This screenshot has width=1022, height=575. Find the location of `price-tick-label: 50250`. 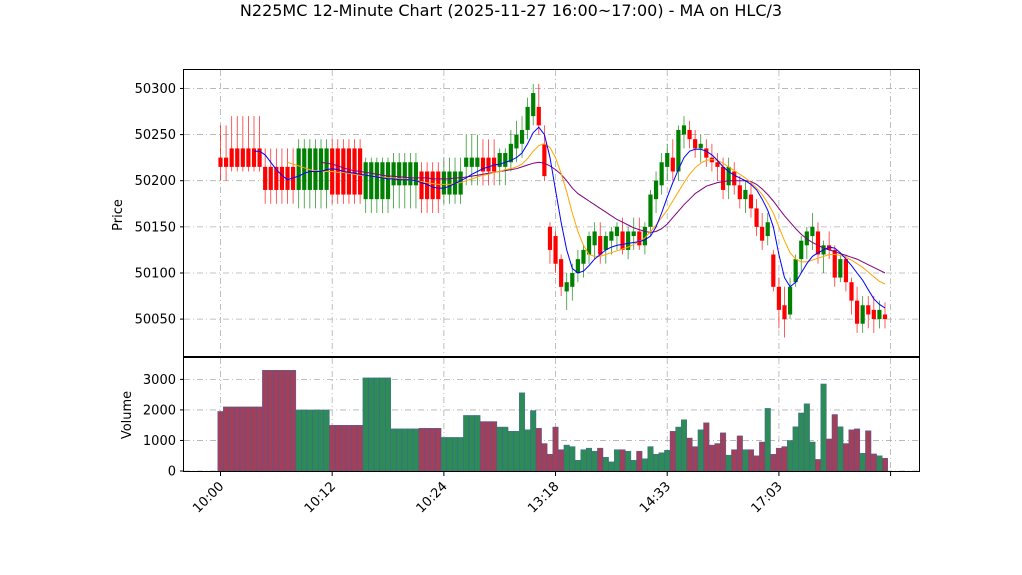

price-tick-label: 50250 is located at coordinates (155, 135).